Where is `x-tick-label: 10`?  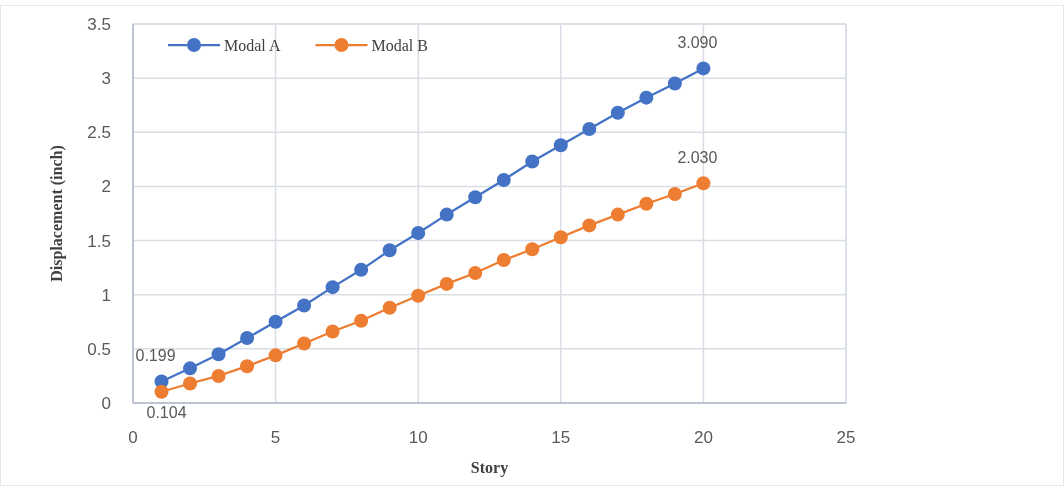 x-tick-label: 10 is located at coordinates (418, 437).